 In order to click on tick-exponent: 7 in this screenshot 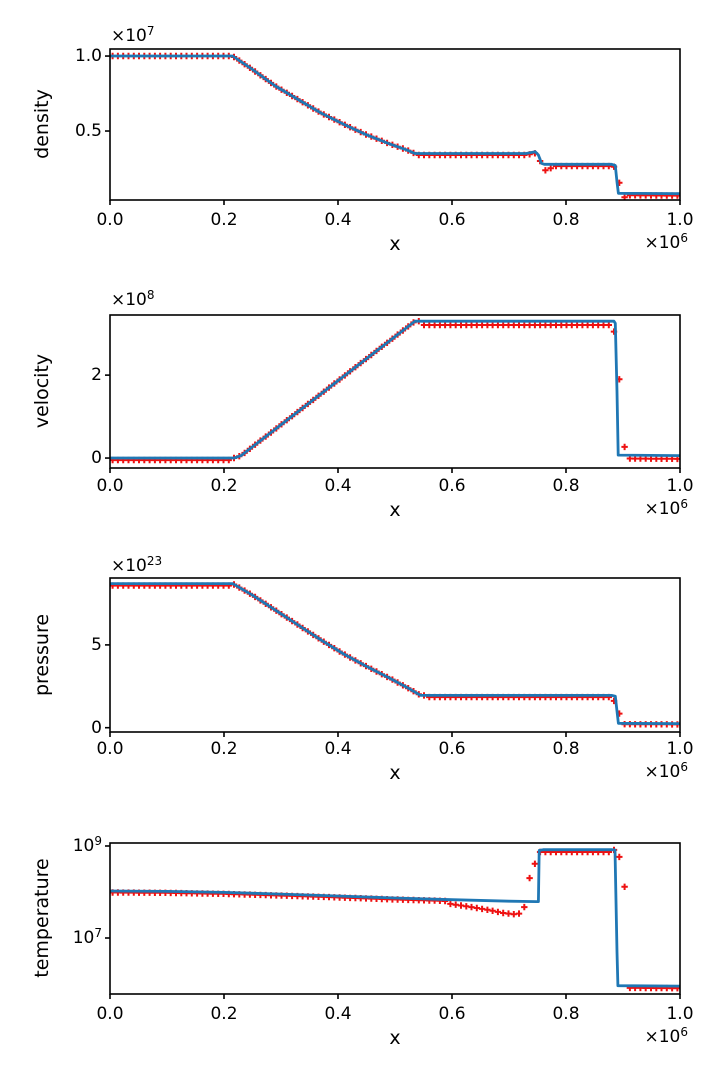, I will do `click(98, 933)`.